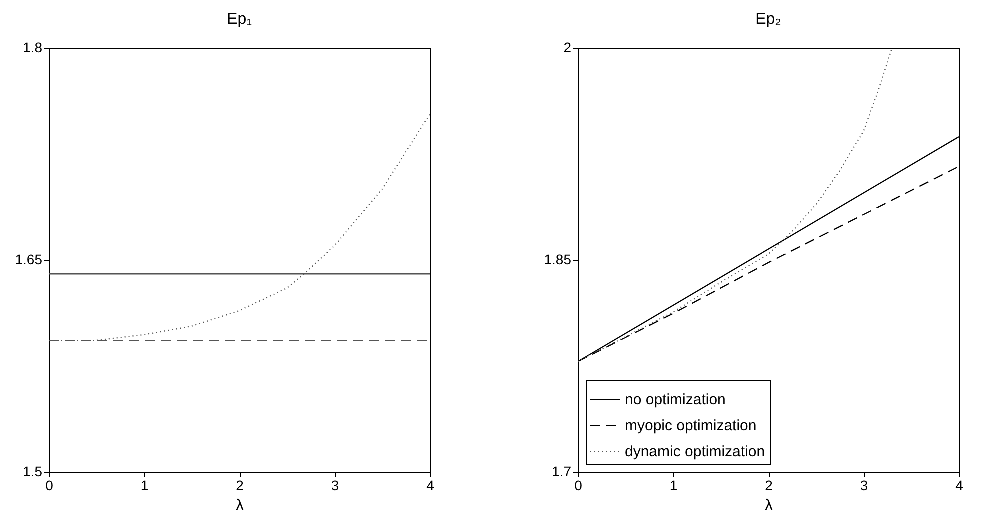  What do you see at coordinates (568, 48) in the screenshot?
I see `y-tick-label: 2` at bounding box center [568, 48].